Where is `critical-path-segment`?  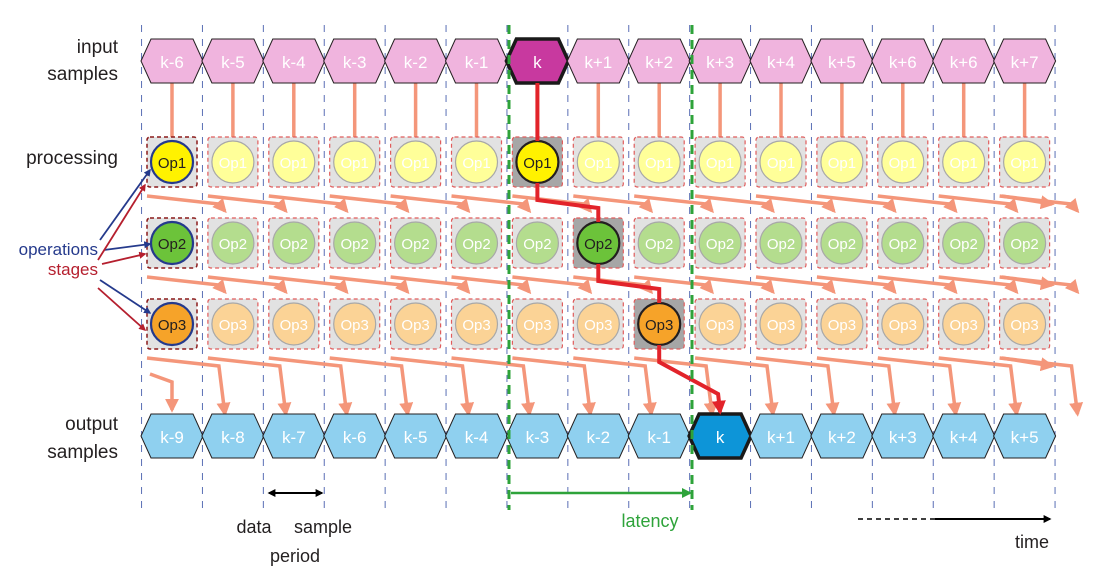 critical-path-segment is located at coordinates (629, 283).